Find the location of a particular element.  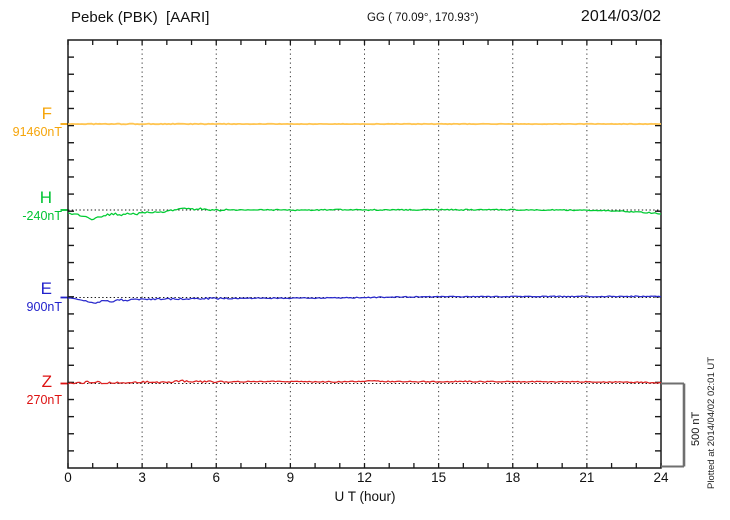

x-tick-label-9: 9 is located at coordinates (290, 477).